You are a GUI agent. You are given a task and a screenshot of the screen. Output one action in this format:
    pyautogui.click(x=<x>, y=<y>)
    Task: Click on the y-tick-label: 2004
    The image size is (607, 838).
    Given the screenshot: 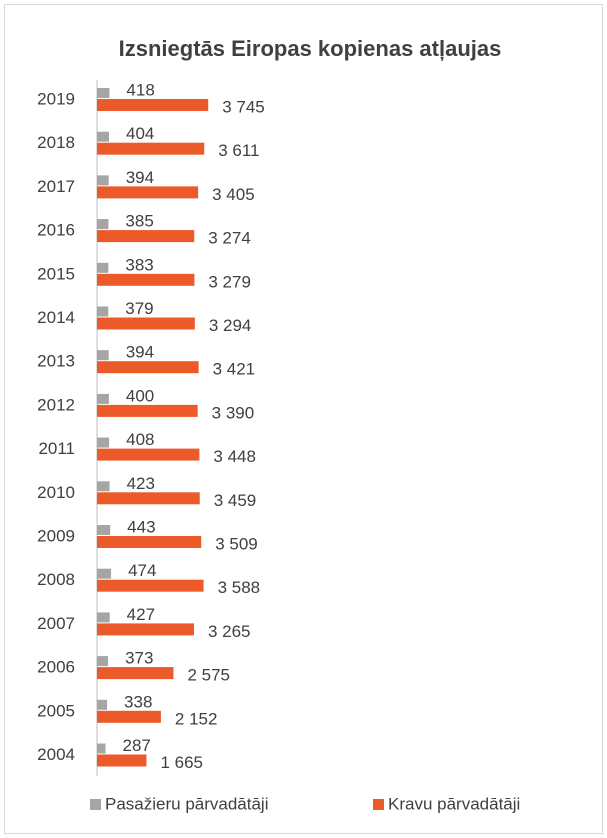 What is the action you would take?
    pyautogui.click(x=56, y=754)
    